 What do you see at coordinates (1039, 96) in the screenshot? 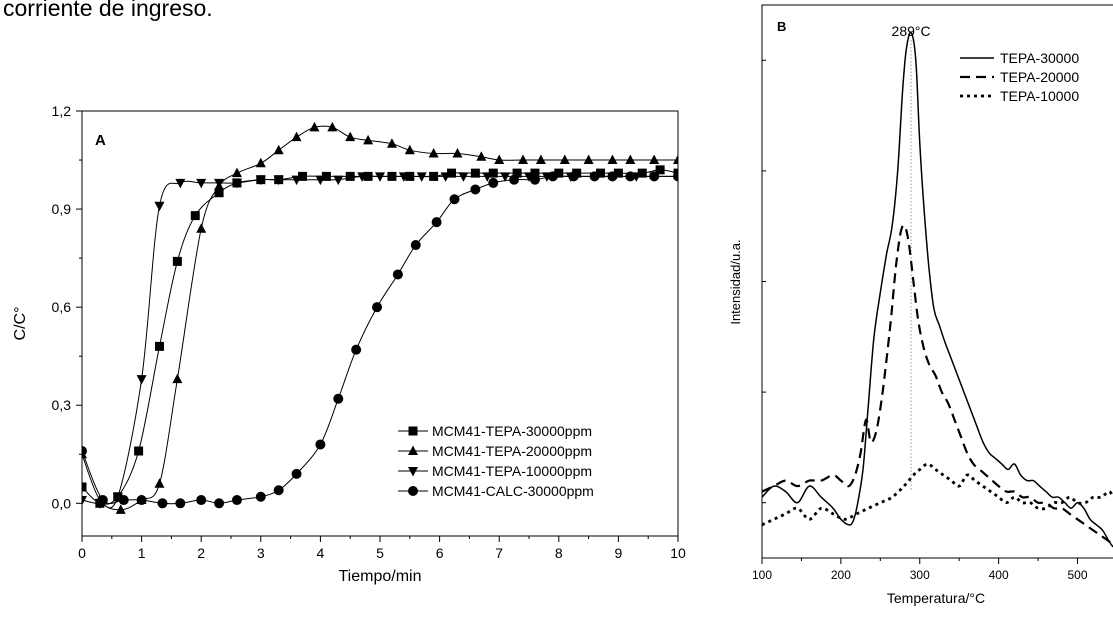
I see `legend-label: TEPA-10000` at bounding box center [1039, 96].